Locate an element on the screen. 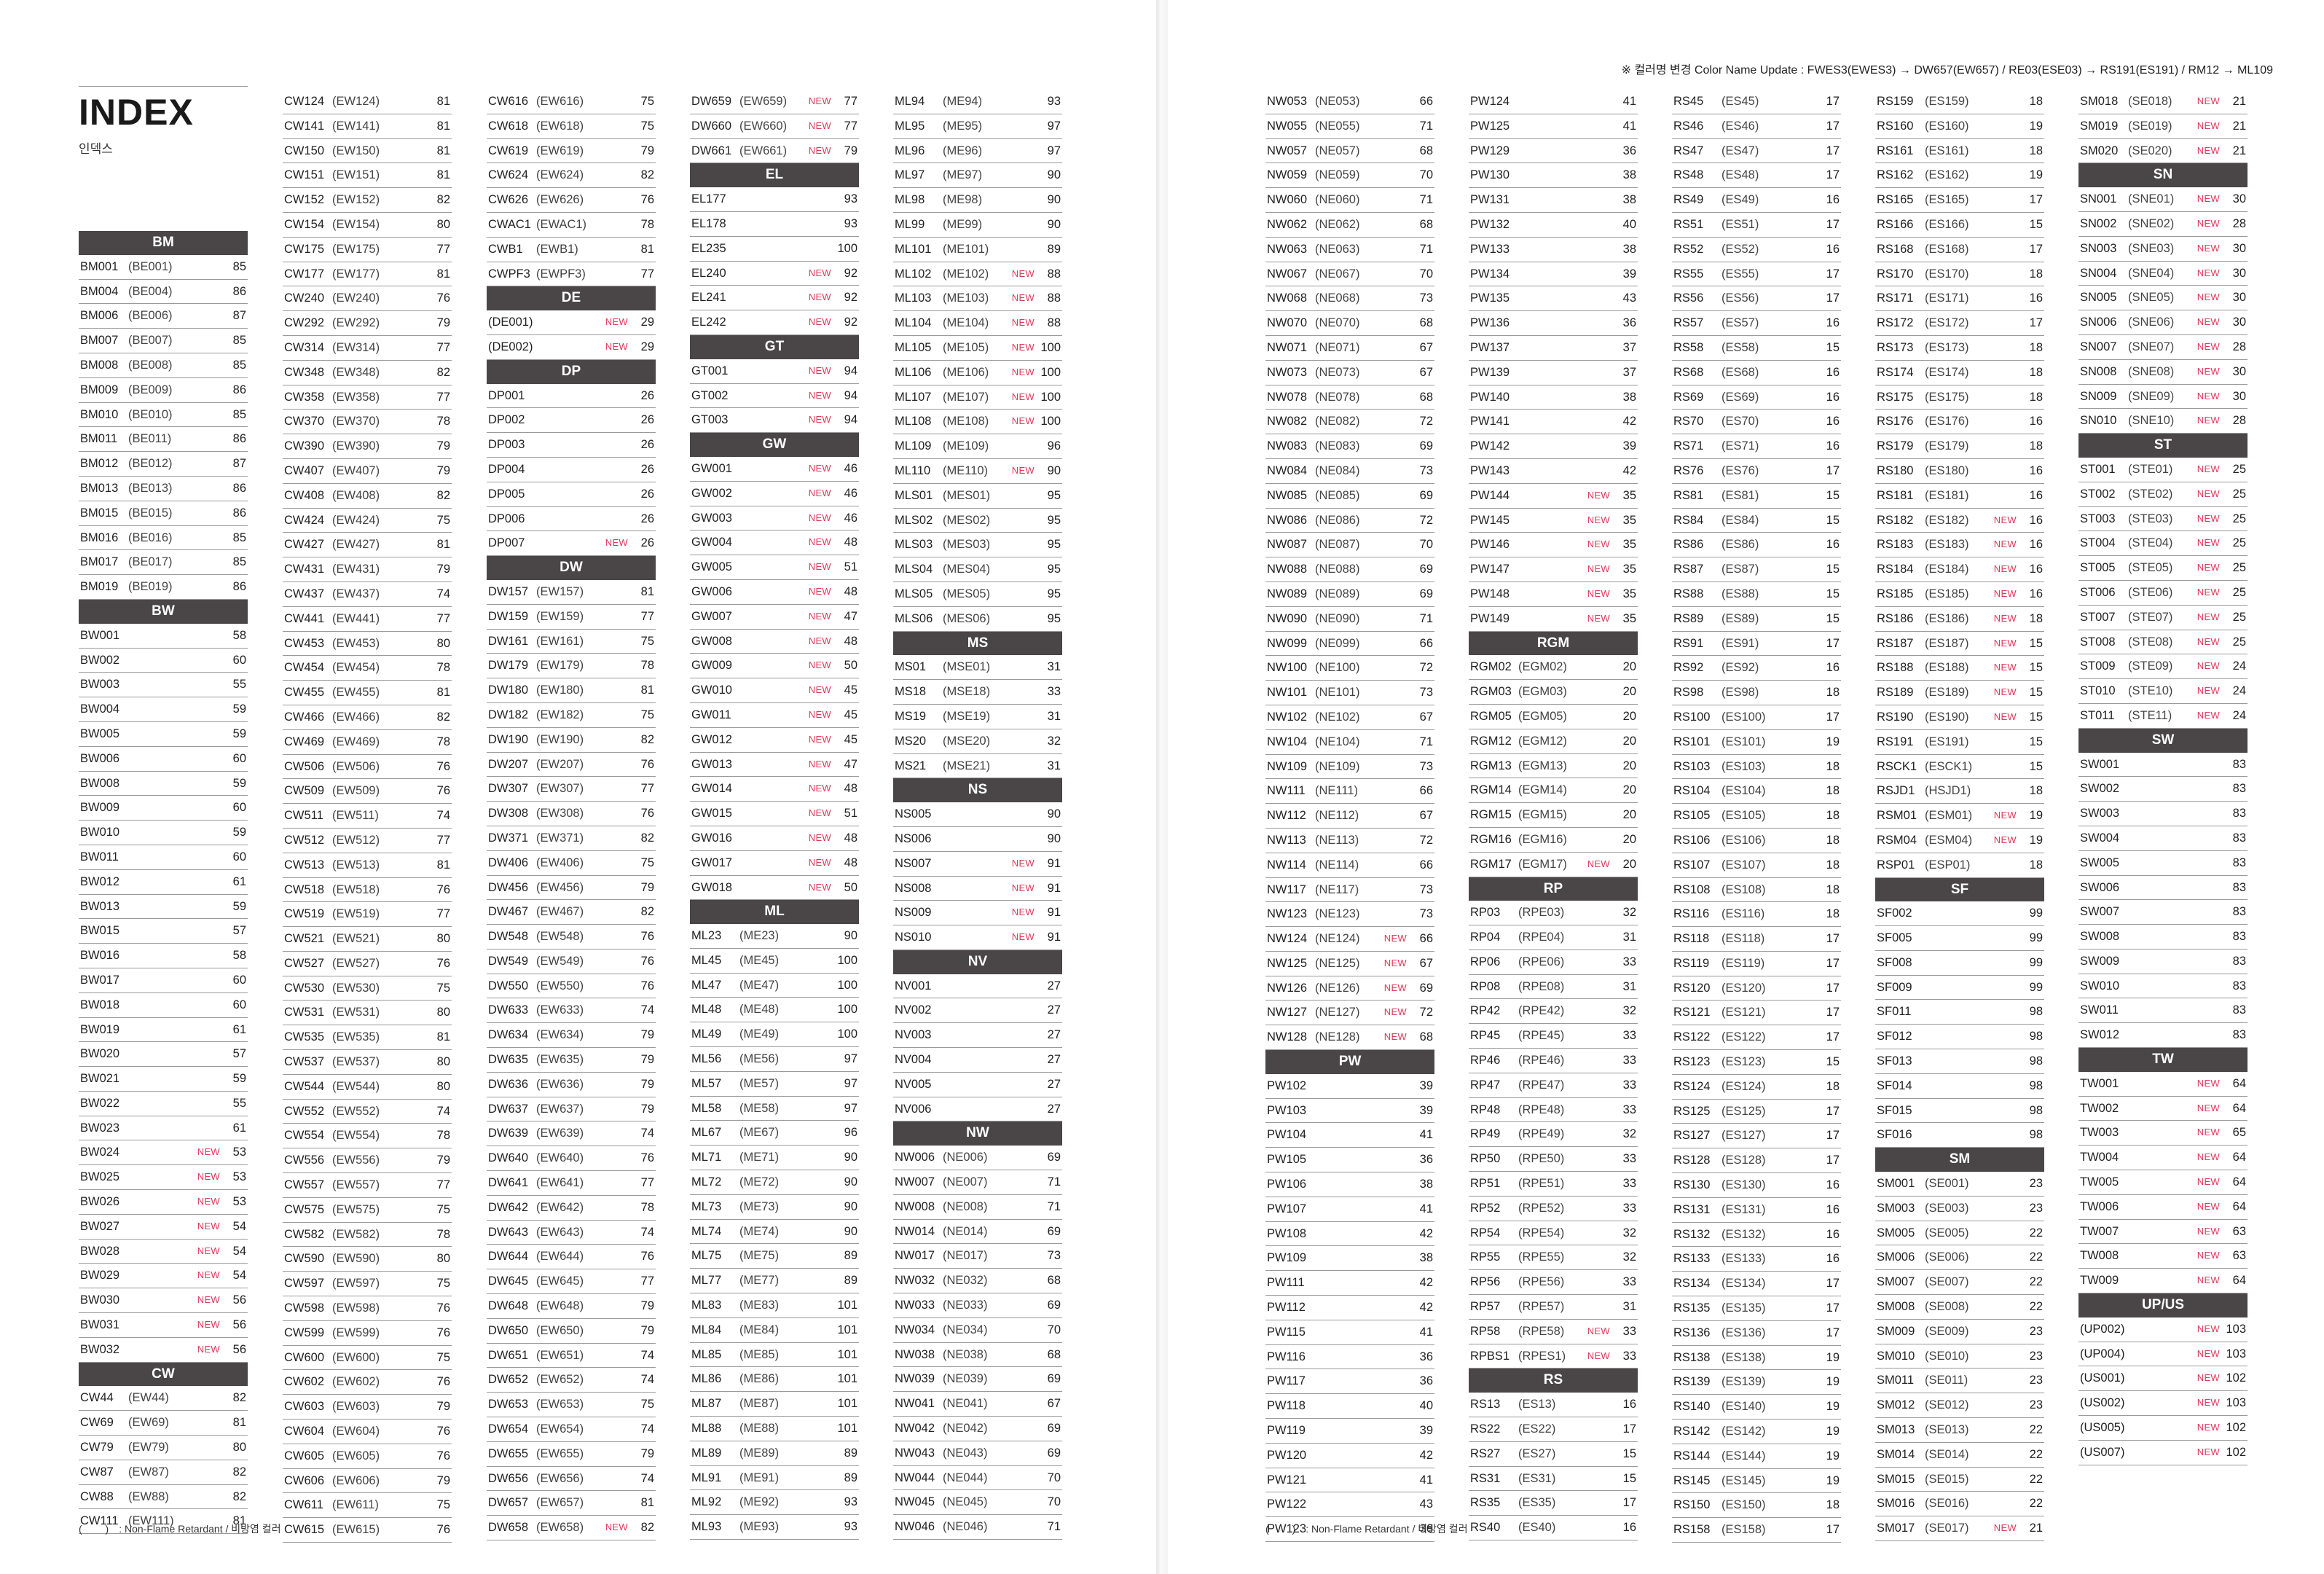  index-entry: ST002 (STE02) NEW 25 is located at coordinates (2163, 494).